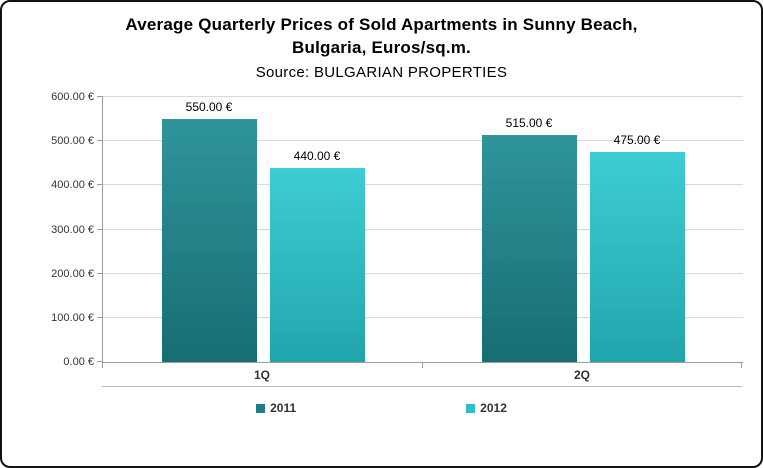 The image size is (763, 468). What do you see at coordinates (381, 408) in the screenshot?
I see `legend: 2011 2012` at bounding box center [381, 408].